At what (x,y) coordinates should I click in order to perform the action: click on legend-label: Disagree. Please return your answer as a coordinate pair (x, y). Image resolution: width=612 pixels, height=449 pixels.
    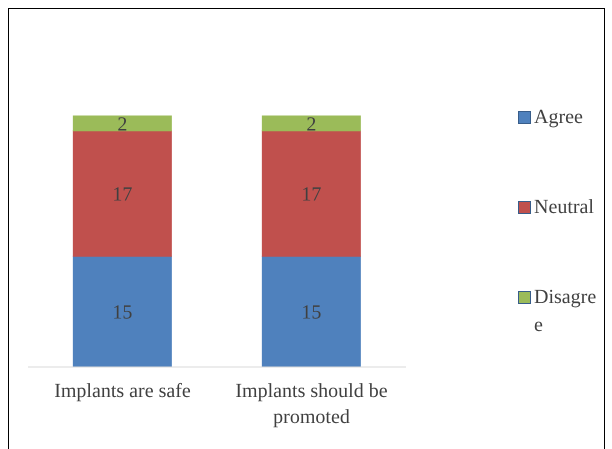
    Looking at the image, I should click on (566, 311).